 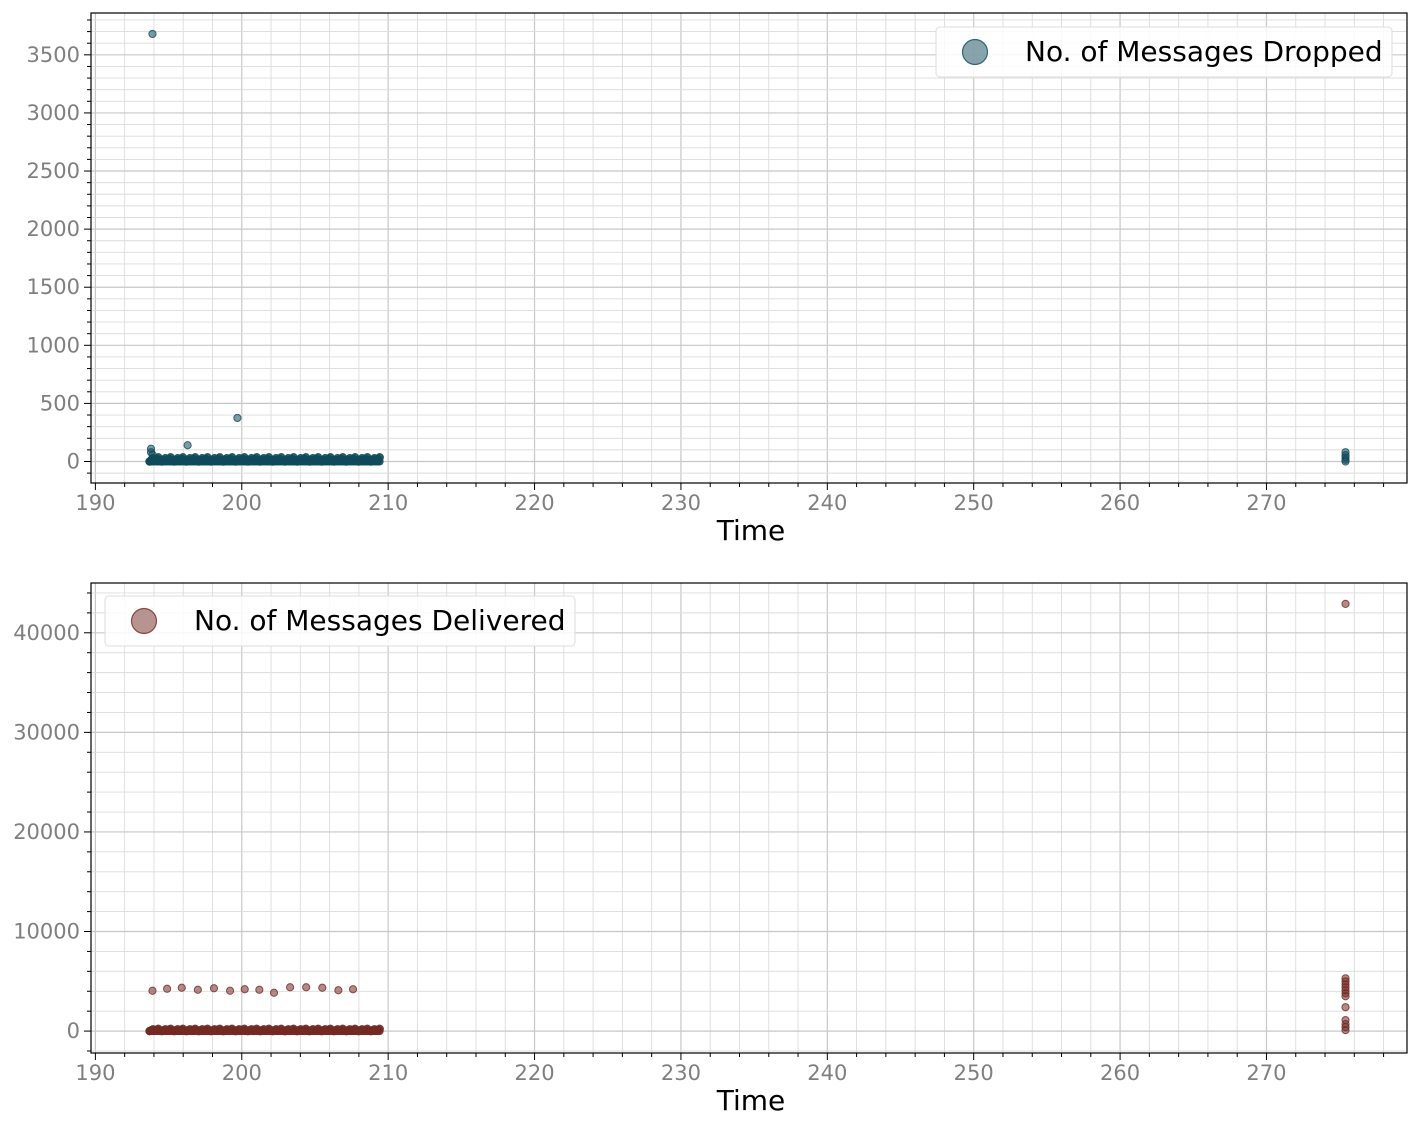 What do you see at coordinates (380, 620) in the screenshot?
I see `legend-label: No. of Messages Delivered` at bounding box center [380, 620].